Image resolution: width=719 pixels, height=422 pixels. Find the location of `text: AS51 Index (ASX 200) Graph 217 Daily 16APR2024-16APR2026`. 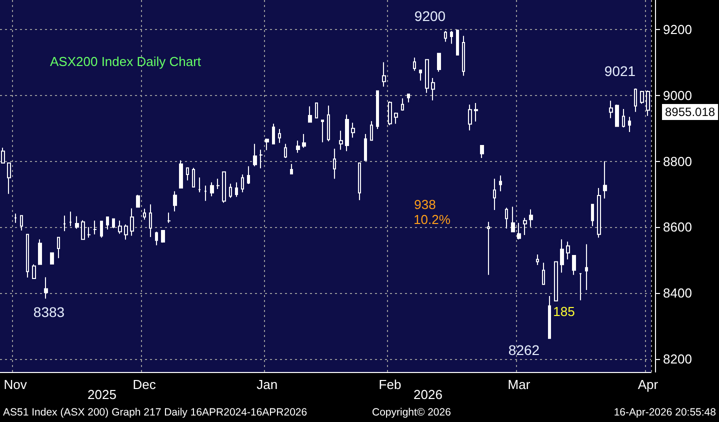

text: AS51 Index (ASX 200) Graph 217 Daily 16APR2024-16APR2026 is located at coordinates (155, 412).